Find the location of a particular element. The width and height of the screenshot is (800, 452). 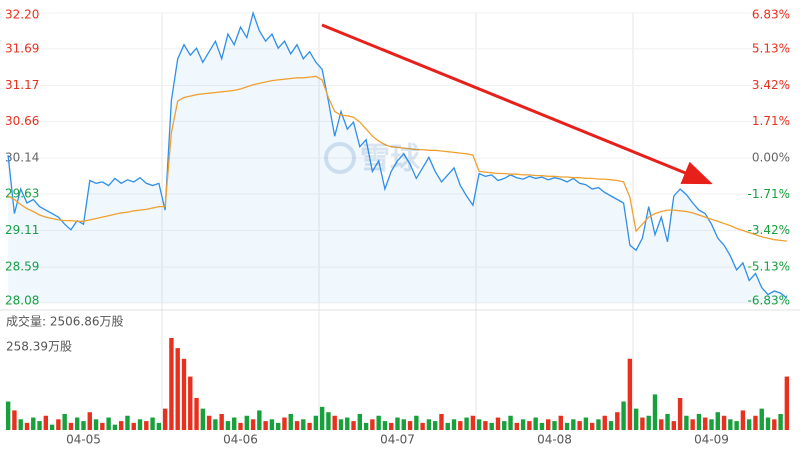

y-tick-label: 30.66 is located at coordinates (22, 121).